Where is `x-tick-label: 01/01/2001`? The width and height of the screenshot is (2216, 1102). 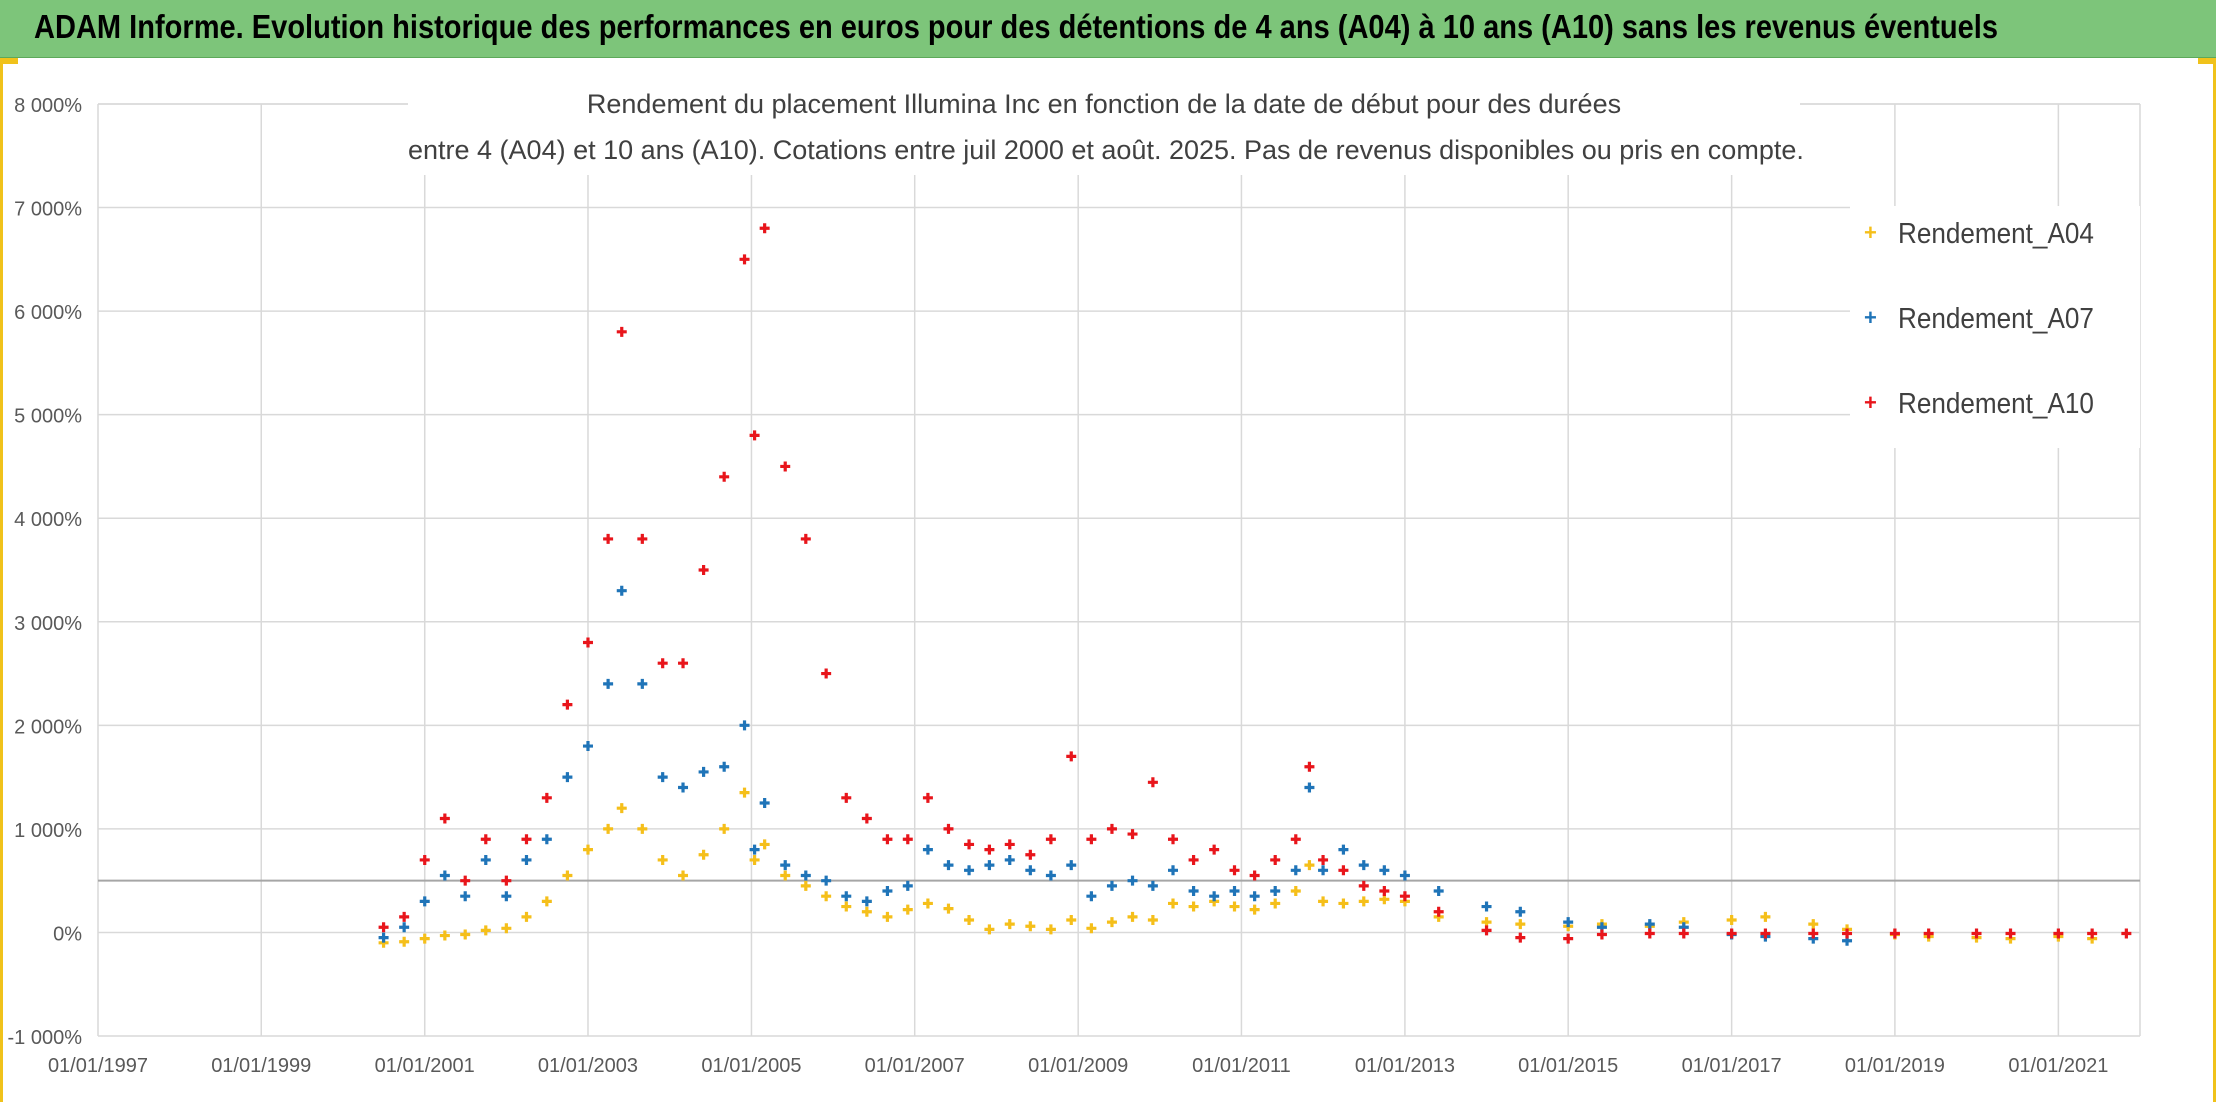 x-tick-label: 01/01/2001 is located at coordinates (425, 1066).